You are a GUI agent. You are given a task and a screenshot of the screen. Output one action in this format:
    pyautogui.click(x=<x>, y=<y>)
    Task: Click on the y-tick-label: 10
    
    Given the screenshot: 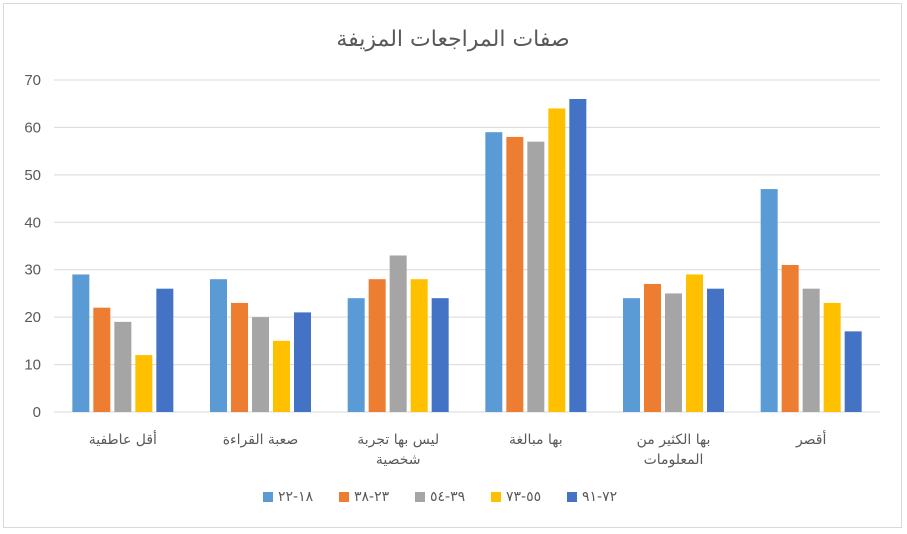 What is the action you would take?
    pyautogui.click(x=32, y=365)
    